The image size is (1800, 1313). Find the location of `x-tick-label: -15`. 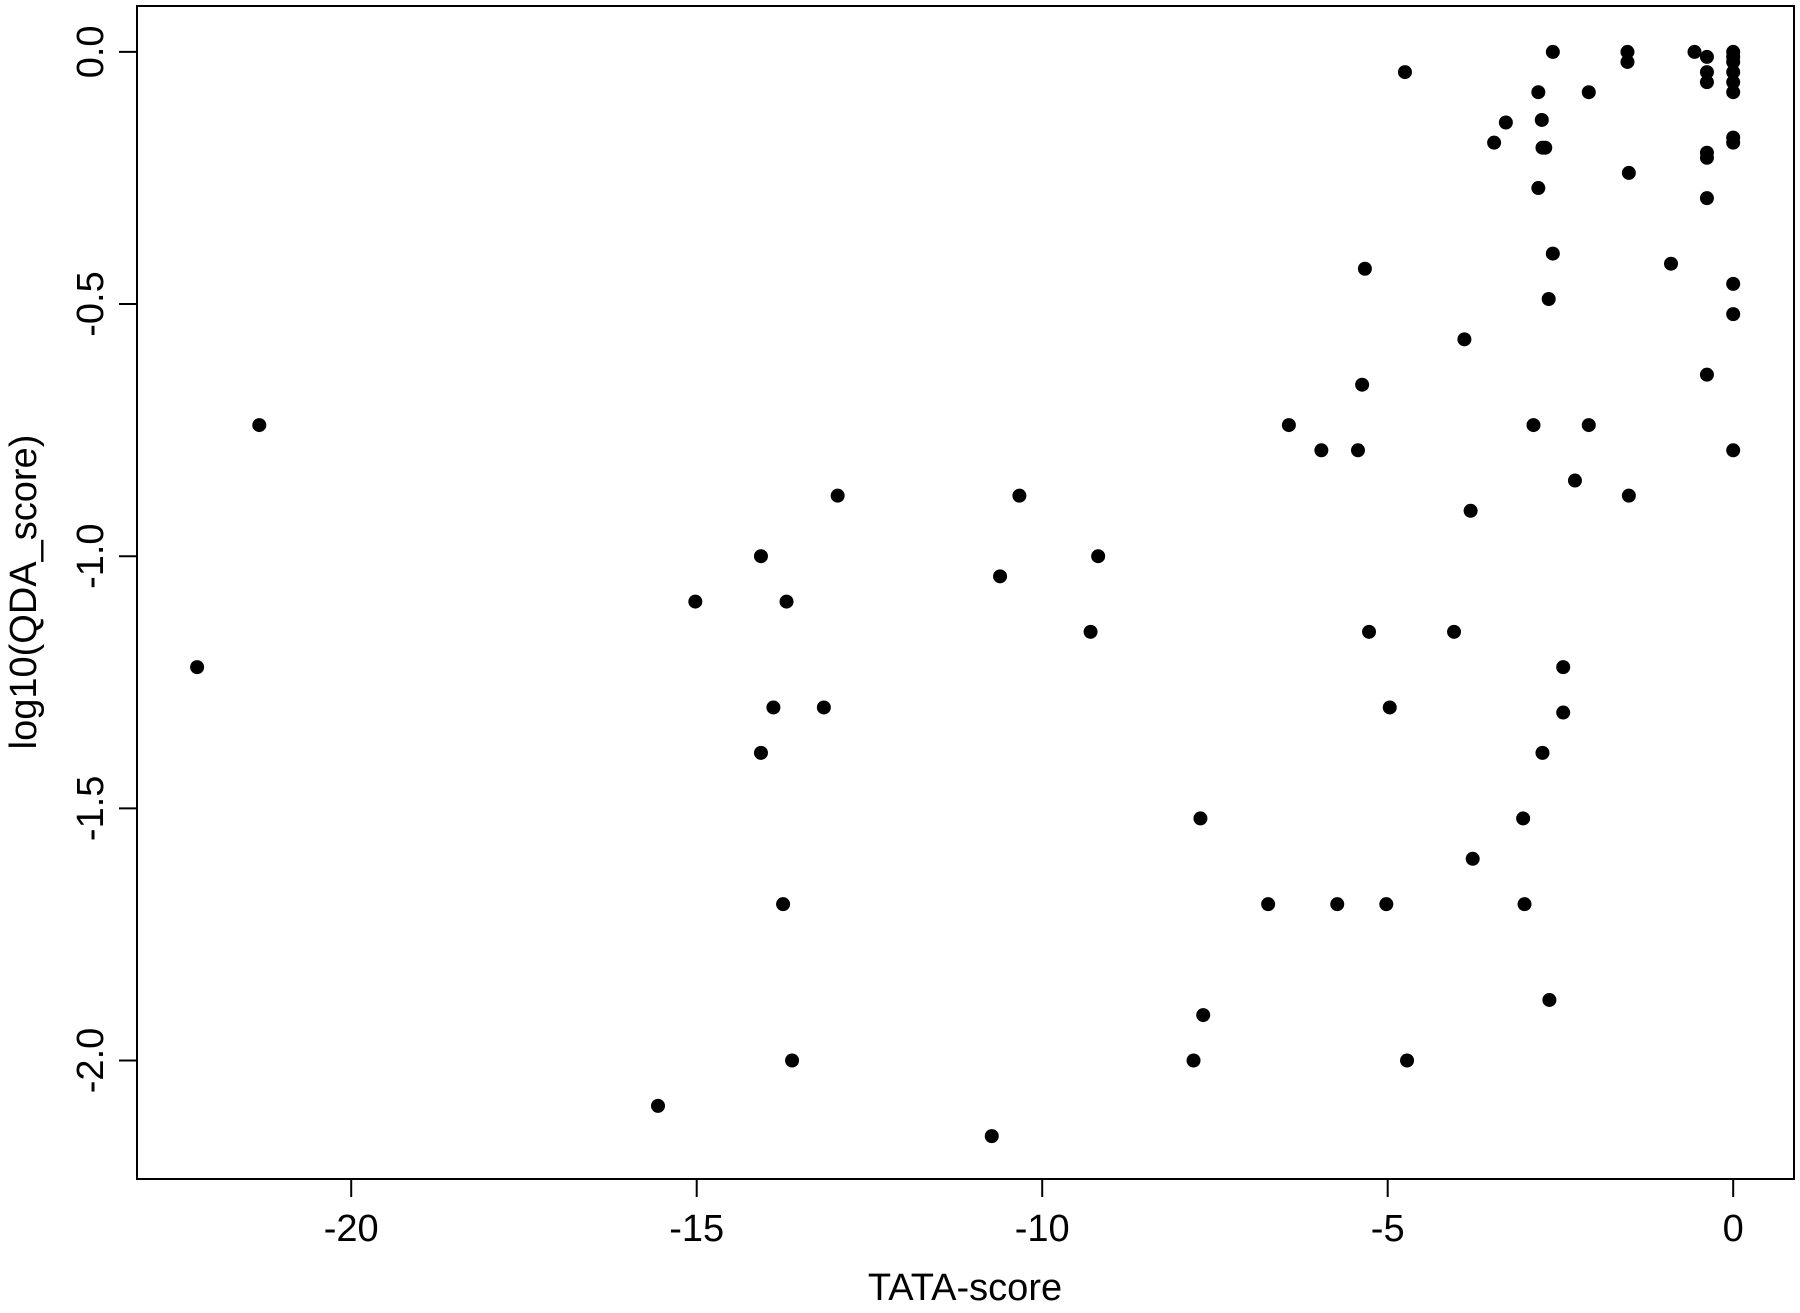

x-tick-label: -15 is located at coordinates (696, 1229).